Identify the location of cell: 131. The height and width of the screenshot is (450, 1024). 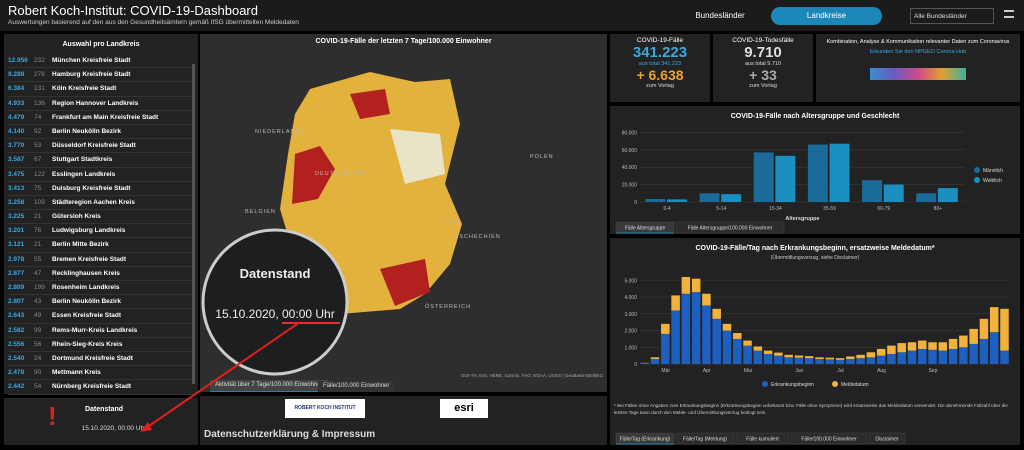
(43, 88).